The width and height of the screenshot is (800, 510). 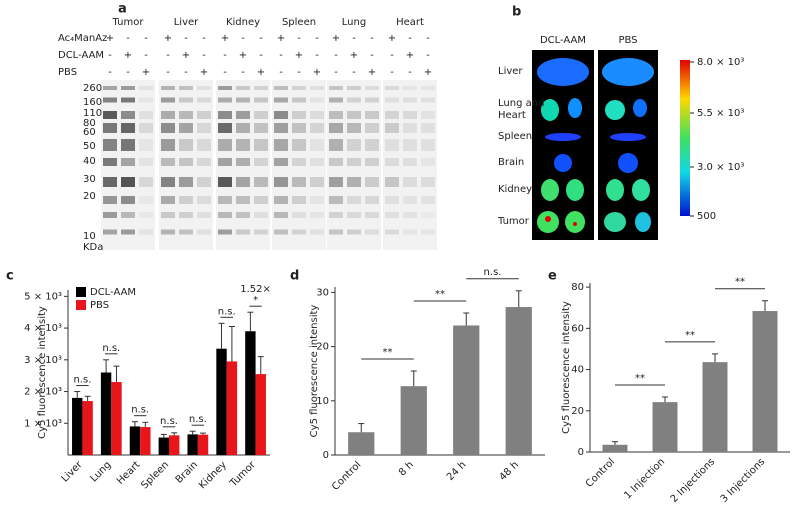 I want to click on legend-label: PBS, so click(x=99, y=305).